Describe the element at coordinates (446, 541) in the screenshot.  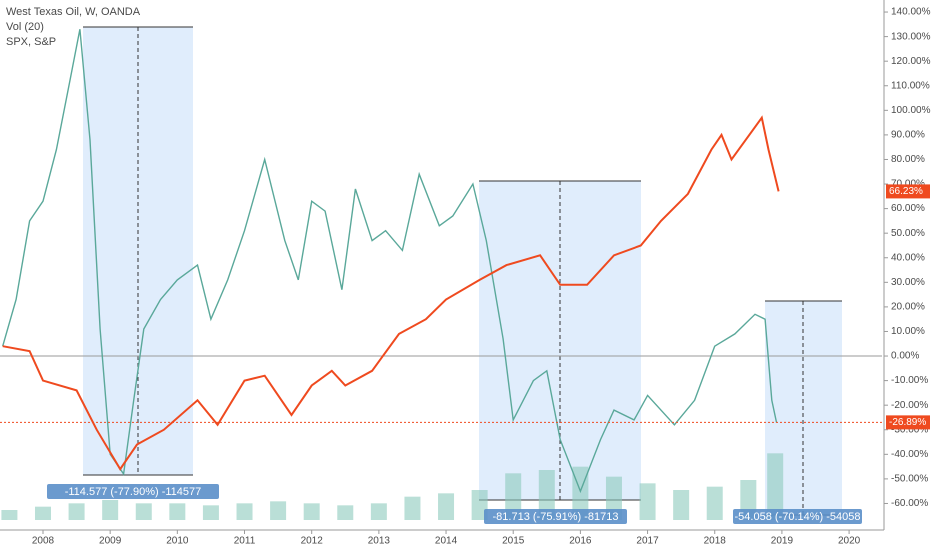
I see `x-tick-label: 2014` at that location.